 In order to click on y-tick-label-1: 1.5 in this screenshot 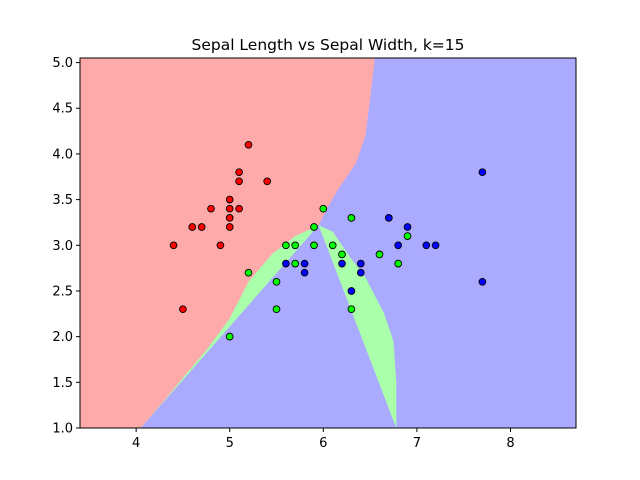, I will do `click(62, 383)`.